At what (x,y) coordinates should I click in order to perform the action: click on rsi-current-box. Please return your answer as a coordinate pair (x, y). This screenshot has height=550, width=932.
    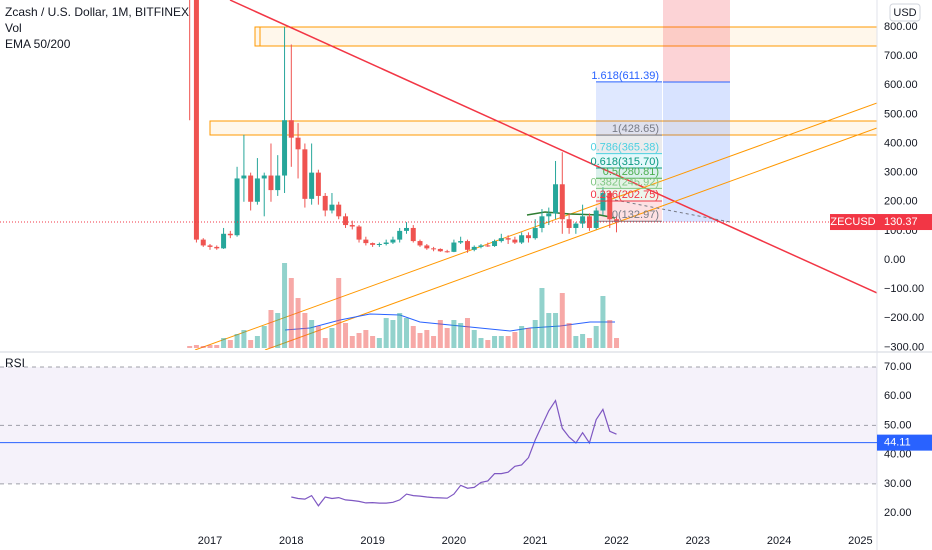
    Looking at the image, I should click on (904, 442).